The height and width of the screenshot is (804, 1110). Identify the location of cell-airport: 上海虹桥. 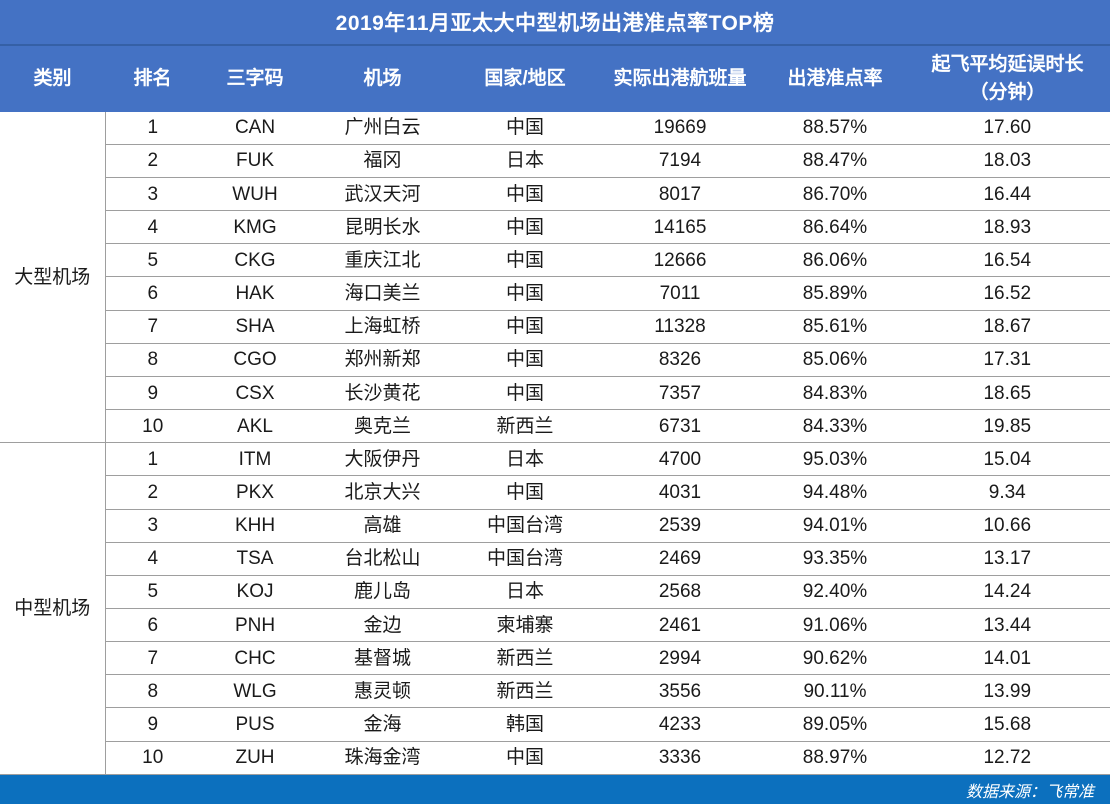
(382, 327).